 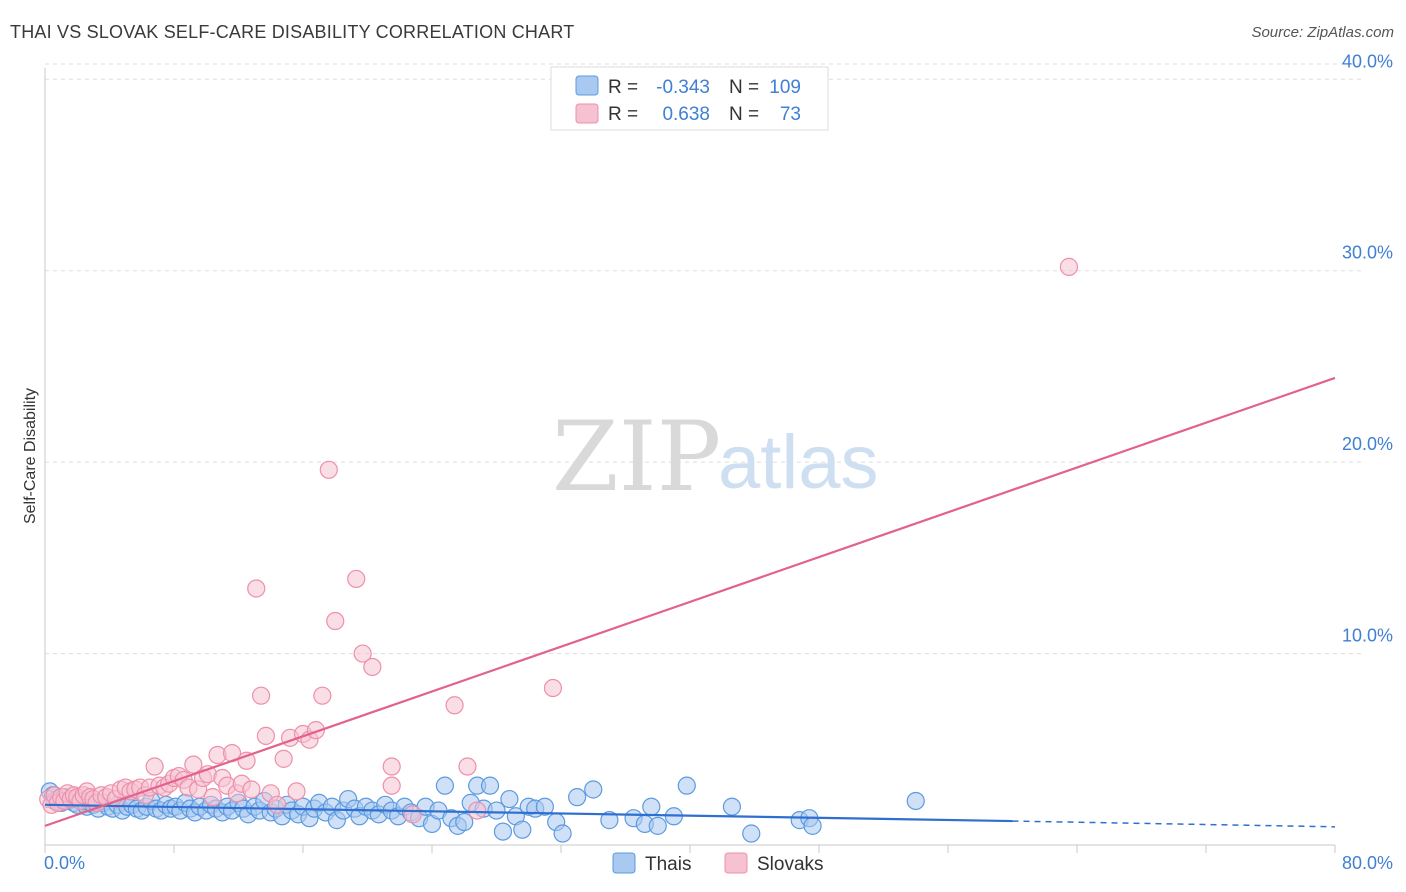 What do you see at coordinates (690, 849) in the screenshot?
I see `x-axis-ticks` at bounding box center [690, 849].